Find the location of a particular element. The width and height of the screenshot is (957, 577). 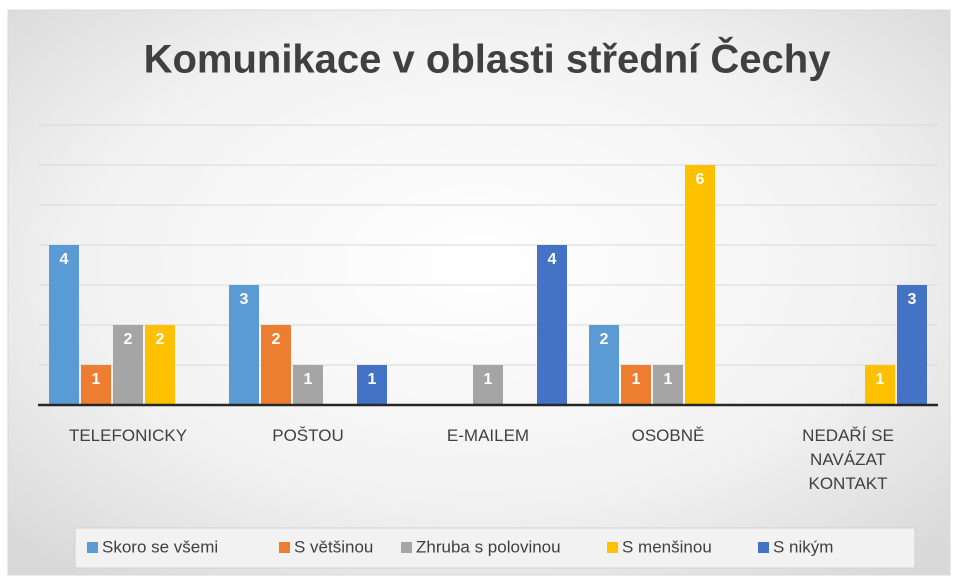

legend-label: S většinou is located at coordinates (333, 546).